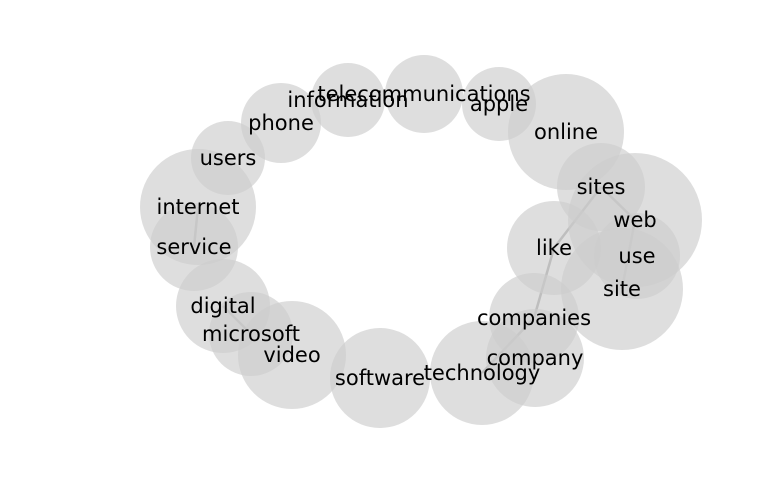  I want to click on node-label-site: site, so click(622, 289).